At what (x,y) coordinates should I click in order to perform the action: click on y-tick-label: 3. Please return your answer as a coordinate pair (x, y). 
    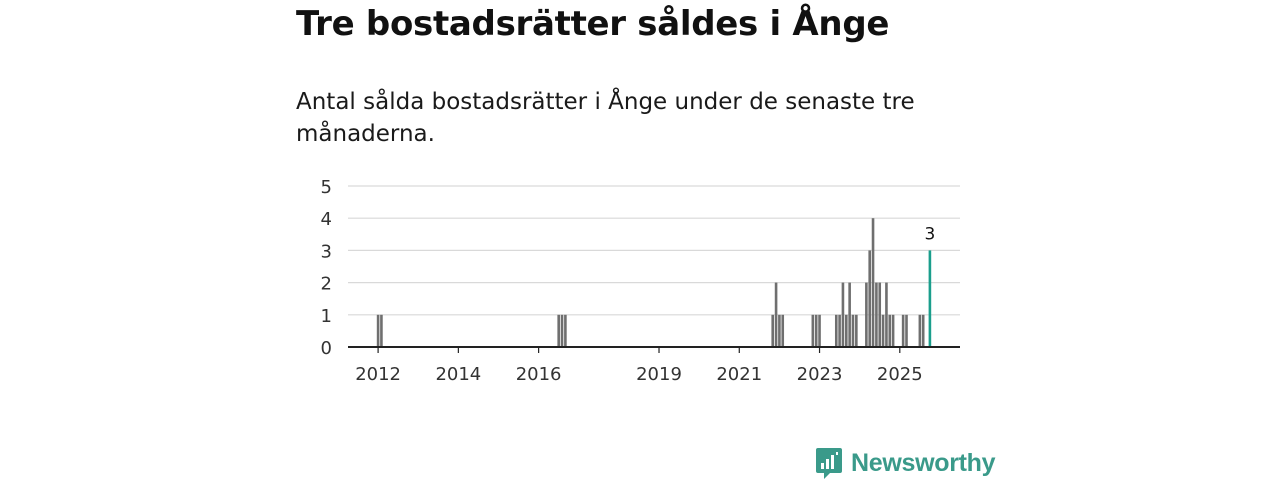
    Looking at the image, I should click on (326, 251).